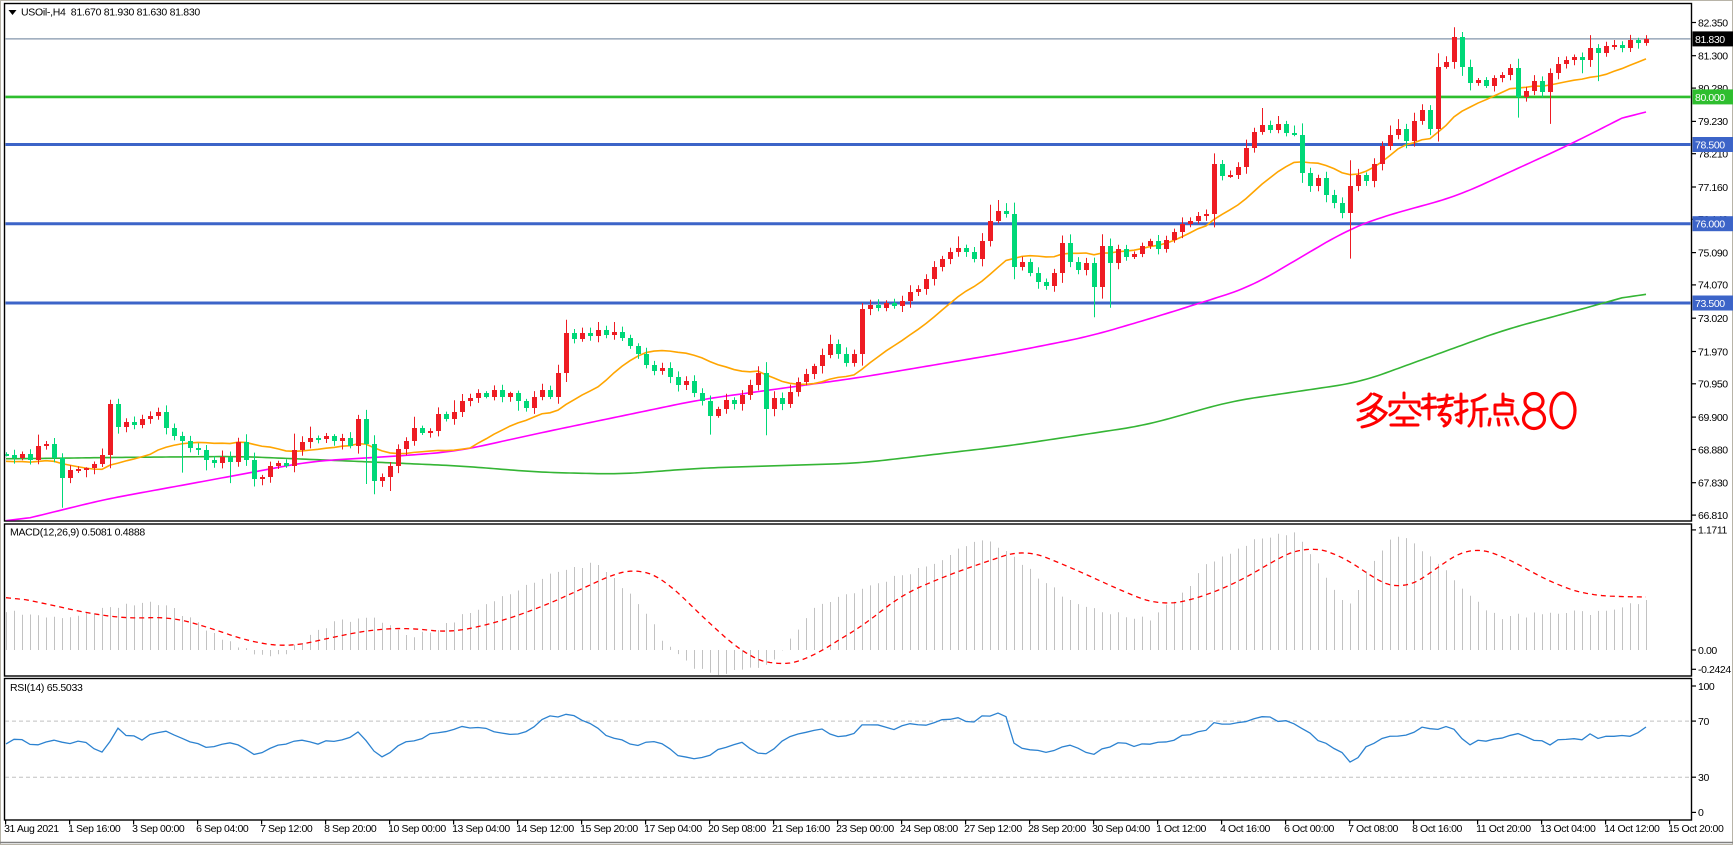 This screenshot has width=1733, height=845. What do you see at coordinates (31, 829) in the screenshot?
I see `svg-text: 31 Aug 2021` at bounding box center [31, 829].